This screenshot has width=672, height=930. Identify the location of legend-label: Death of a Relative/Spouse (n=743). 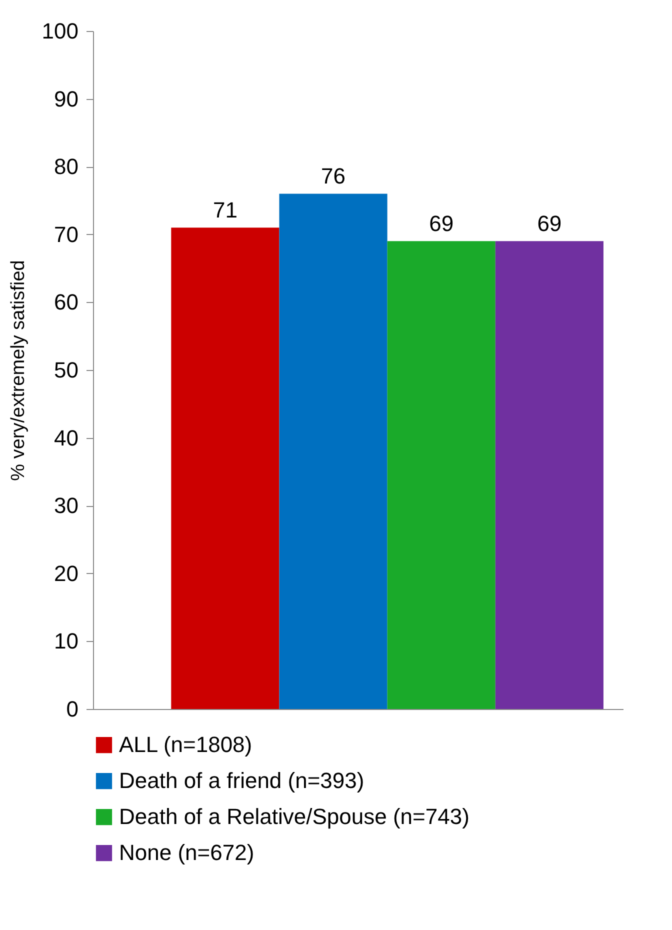
(294, 816).